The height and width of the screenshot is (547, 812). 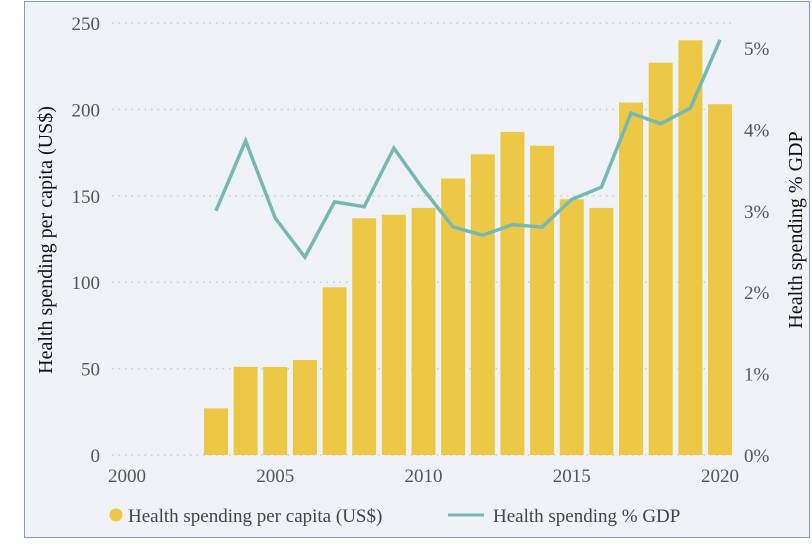 What do you see at coordinates (720, 476) in the screenshot?
I see `x-tick-label: 2020` at bounding box center [720, 476].